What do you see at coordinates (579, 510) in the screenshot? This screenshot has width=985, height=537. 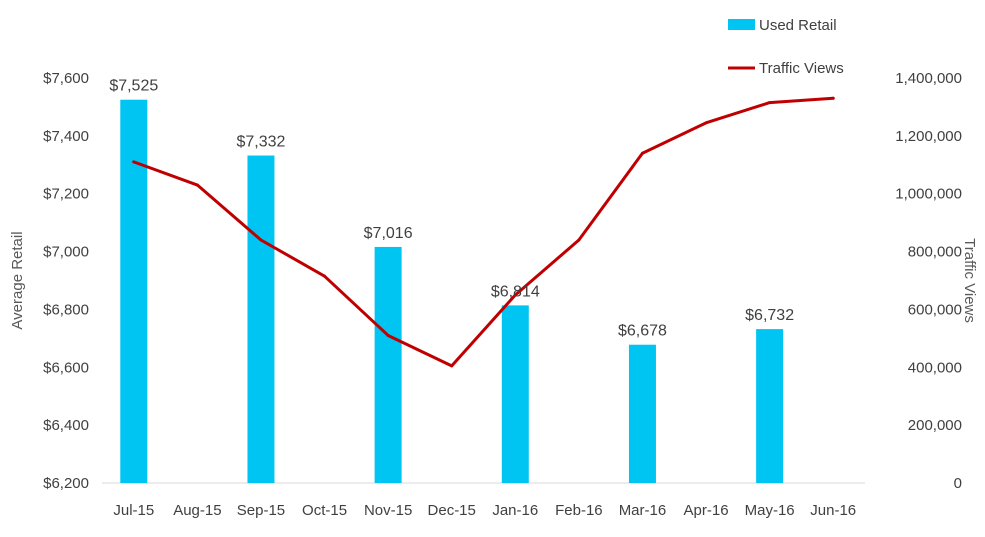 I see `x-tick-label: Feb-16` at bounding box center [579, 510].